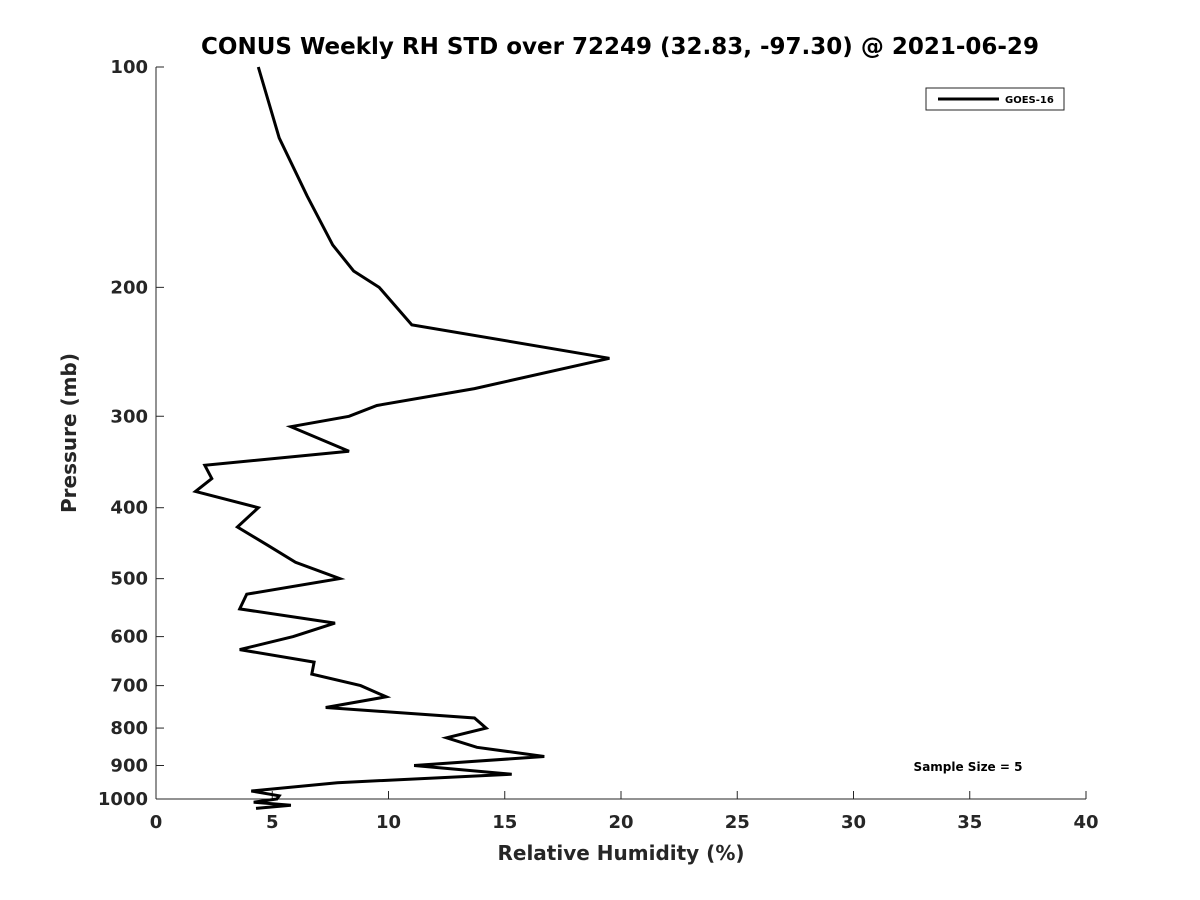  What do you see at coordinates (123, 799) in the screenshot?
I see `y-tick-label: 1000` at bounding box center [123, 799].